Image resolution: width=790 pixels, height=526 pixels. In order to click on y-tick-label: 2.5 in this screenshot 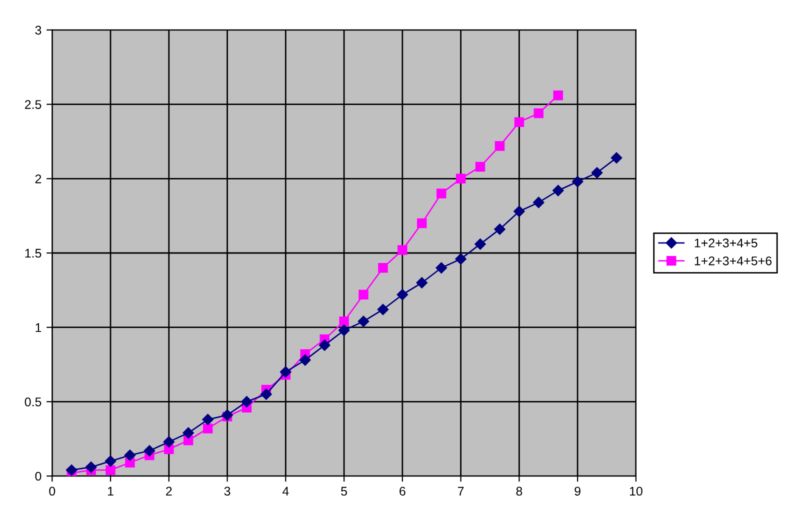, I will do `click(33, 104)`.